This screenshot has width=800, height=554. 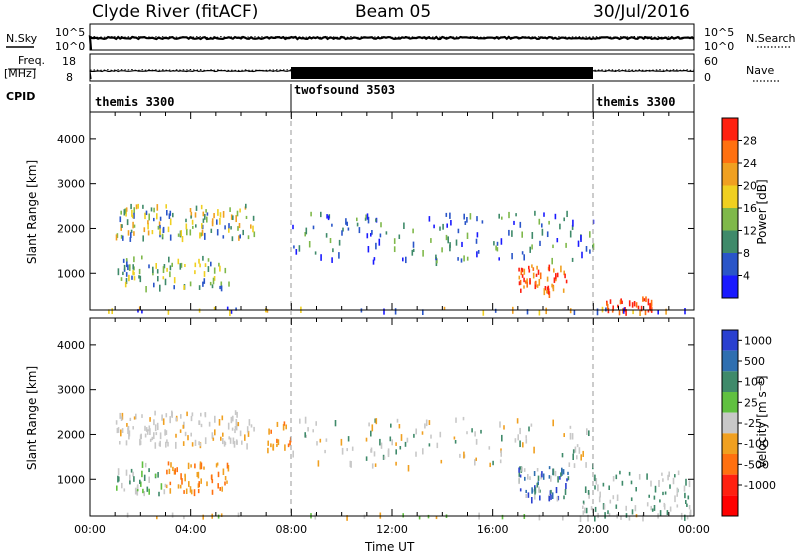 I want to click on colorbar-tick-label: 28, so click(x=750, y=141).